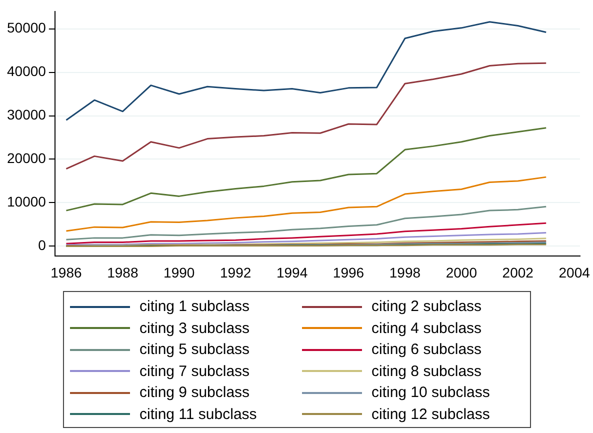 This screenshot has width=593, height=433. What do you see at coordinates (427, 307) in the screenshot?
I see `legend-label: citing 2 subclass` at bounding box center [427, 307].